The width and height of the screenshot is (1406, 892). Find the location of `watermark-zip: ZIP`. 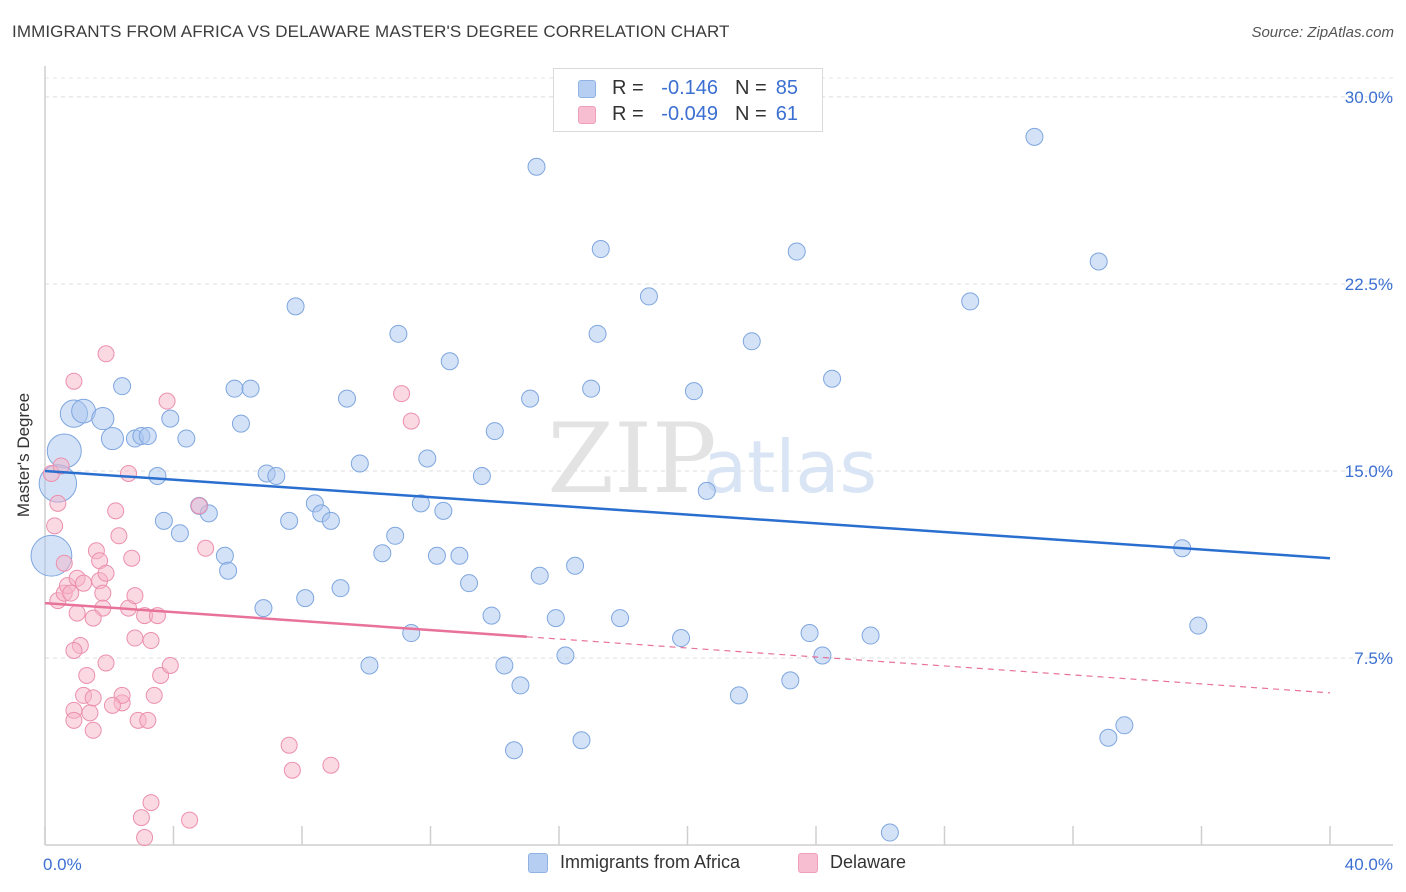

watermark-zip: ZIP is located at coordinates (631, 459).